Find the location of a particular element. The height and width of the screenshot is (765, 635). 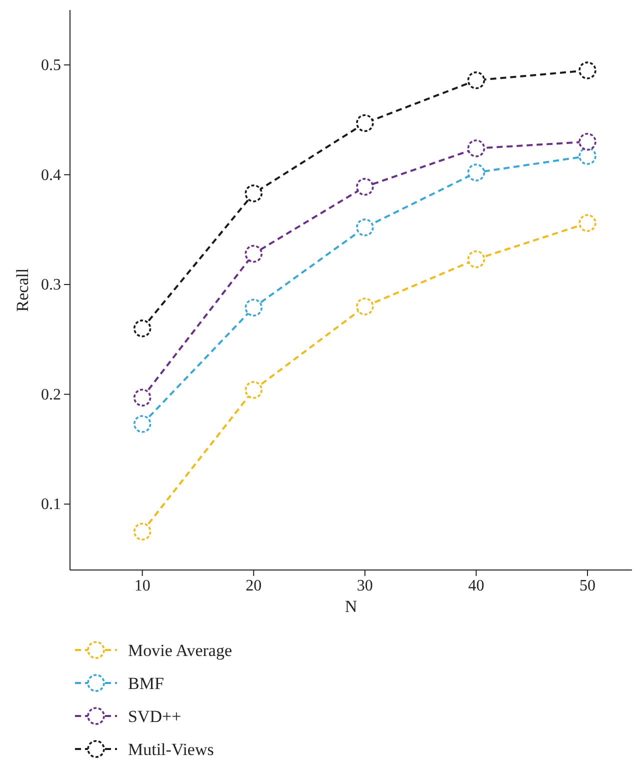

x-tick-label: 50 is located at coordinates (587, 585).